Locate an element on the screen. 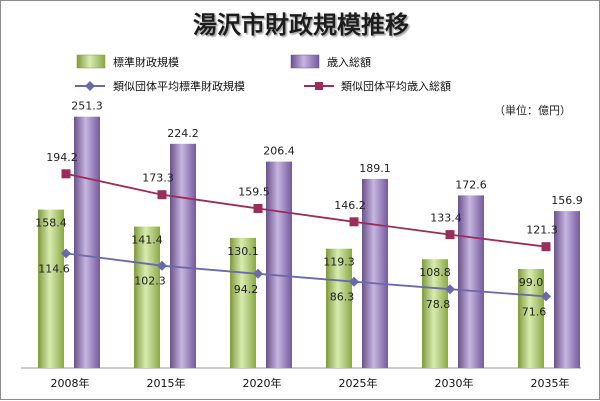 This screenshot has width=600, height=401. legend-swatch-revenue-total is located at coordinates (305, 61).